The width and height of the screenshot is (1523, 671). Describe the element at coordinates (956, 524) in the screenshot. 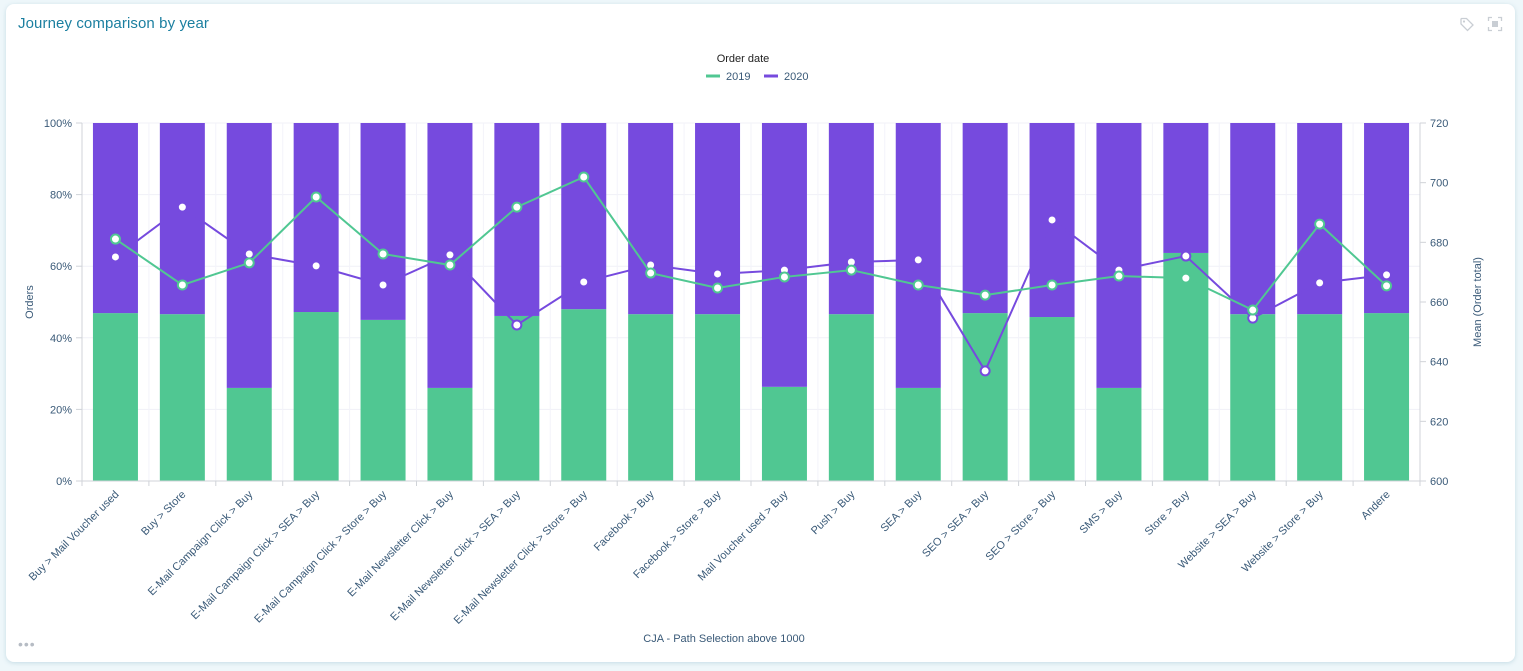

I see `x-tick-label: SEO > SEA > Buy` at that location.